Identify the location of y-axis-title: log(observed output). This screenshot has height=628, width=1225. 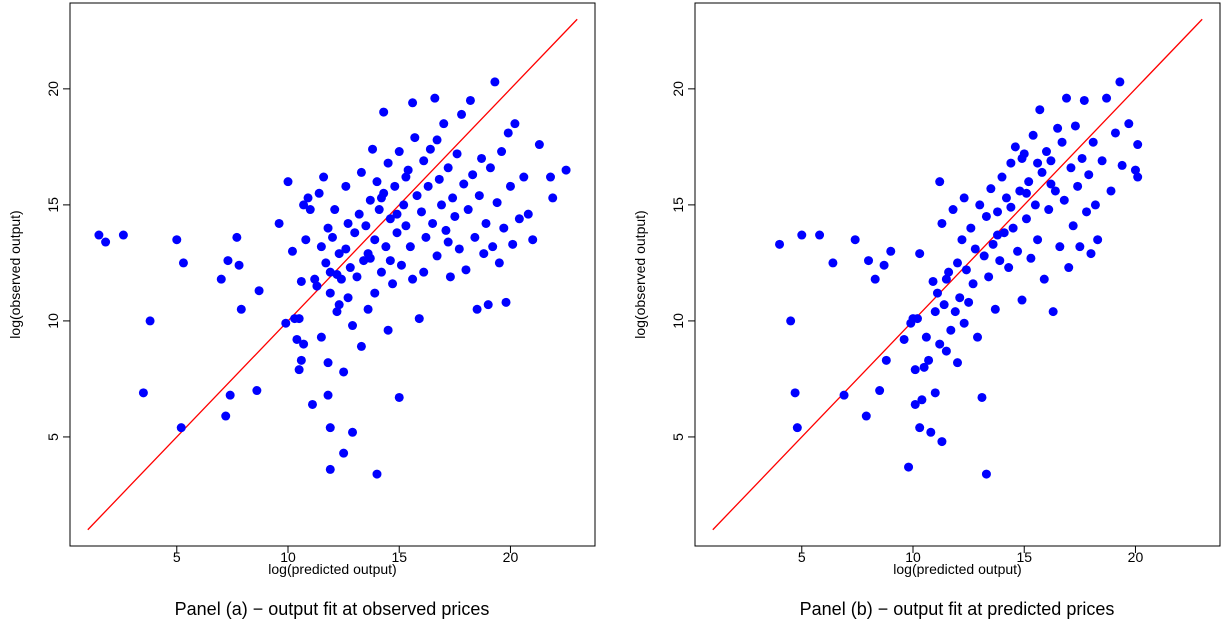
(15, 274).